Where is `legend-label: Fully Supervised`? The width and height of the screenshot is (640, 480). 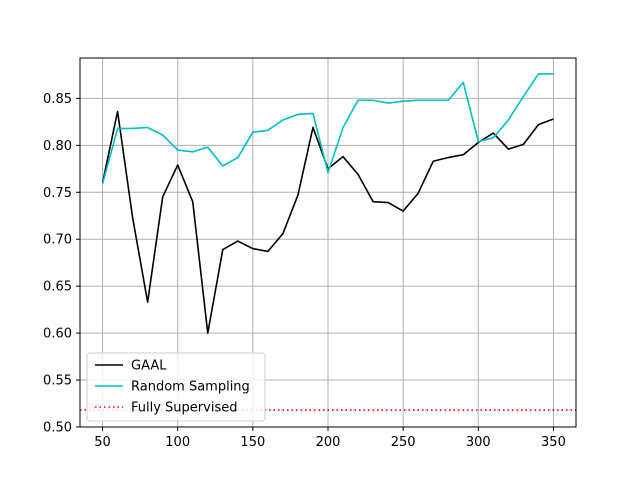 legend-label: Fully Supervised is located at coordinates (184, 408).